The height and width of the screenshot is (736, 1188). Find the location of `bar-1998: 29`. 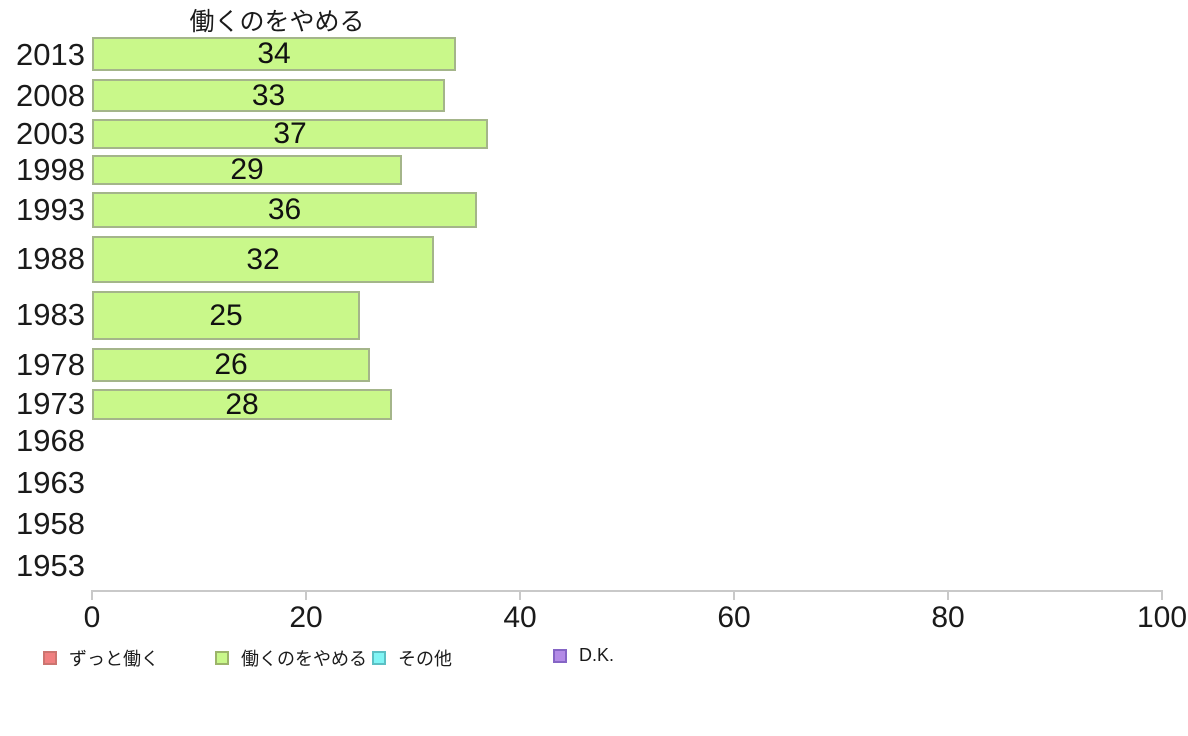

bar-1998: 29 is located at coordinates (247, 170).